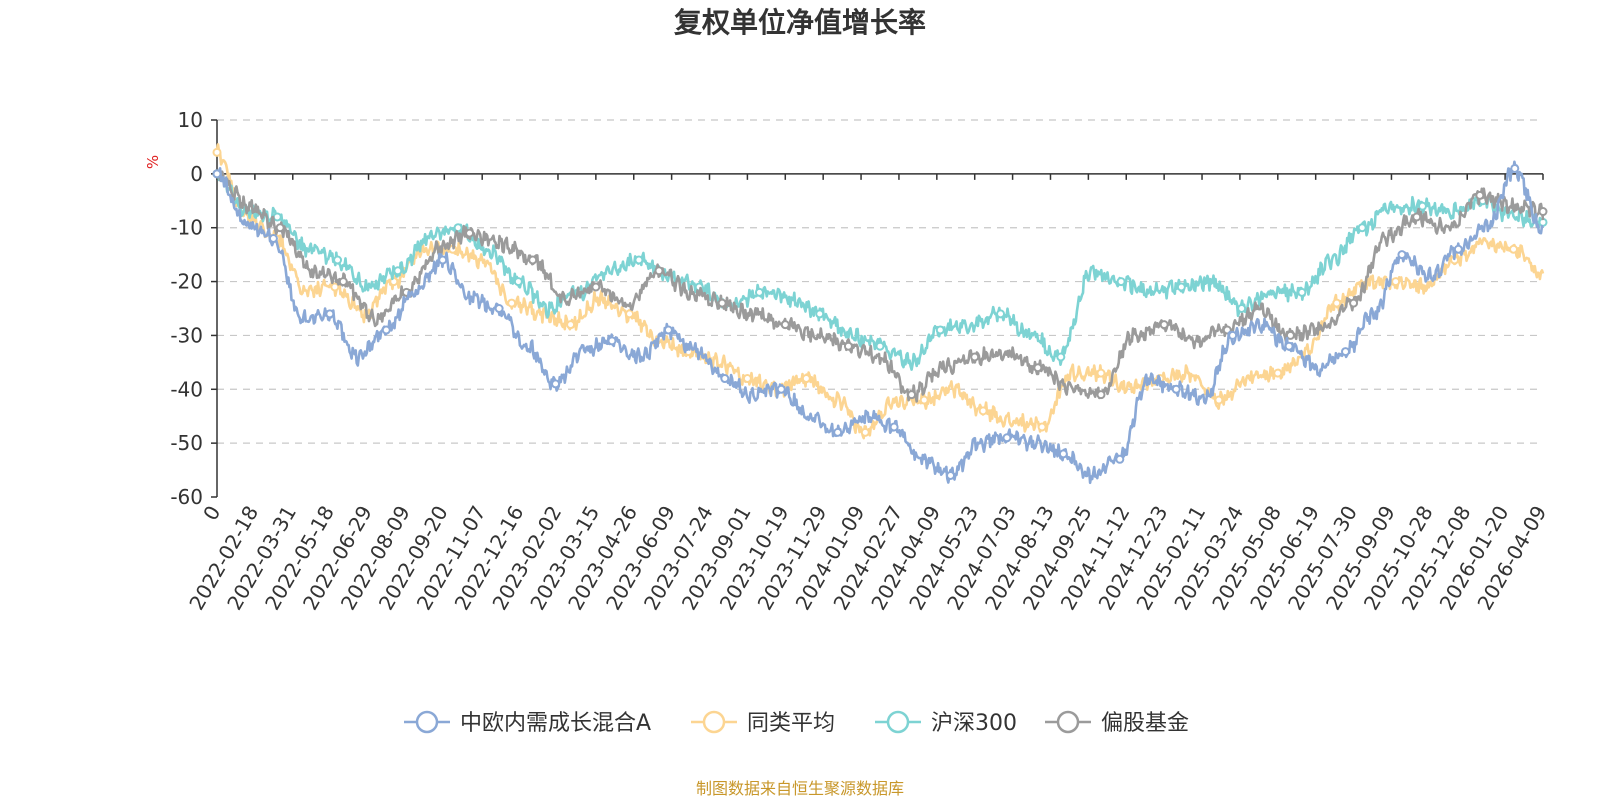 The height and width of the screenshot is (800, 1600). I want to click on legend-item: 同类平均, so click(763, 723).